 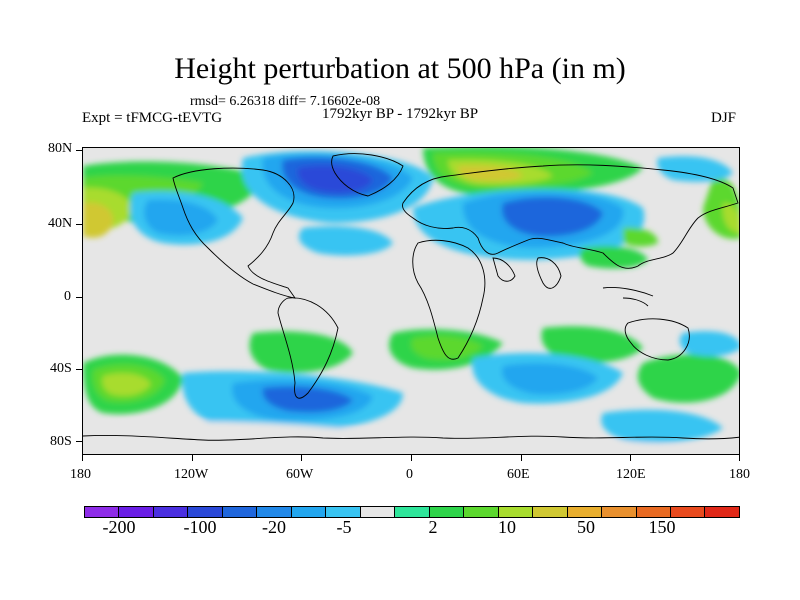 What do you see at coordinates (433, 527) in the screenshot?
I see `colorbar-label: 2` at bounding box center [433, 527].